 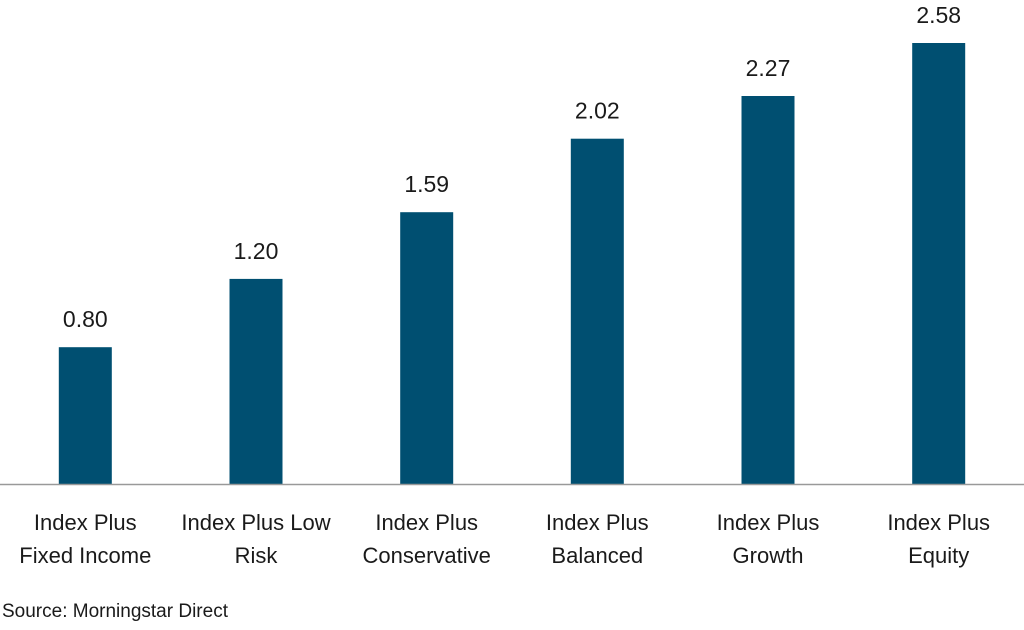 I want to click on category-label-line: Index Plus Low, so click(x=255, y=522).